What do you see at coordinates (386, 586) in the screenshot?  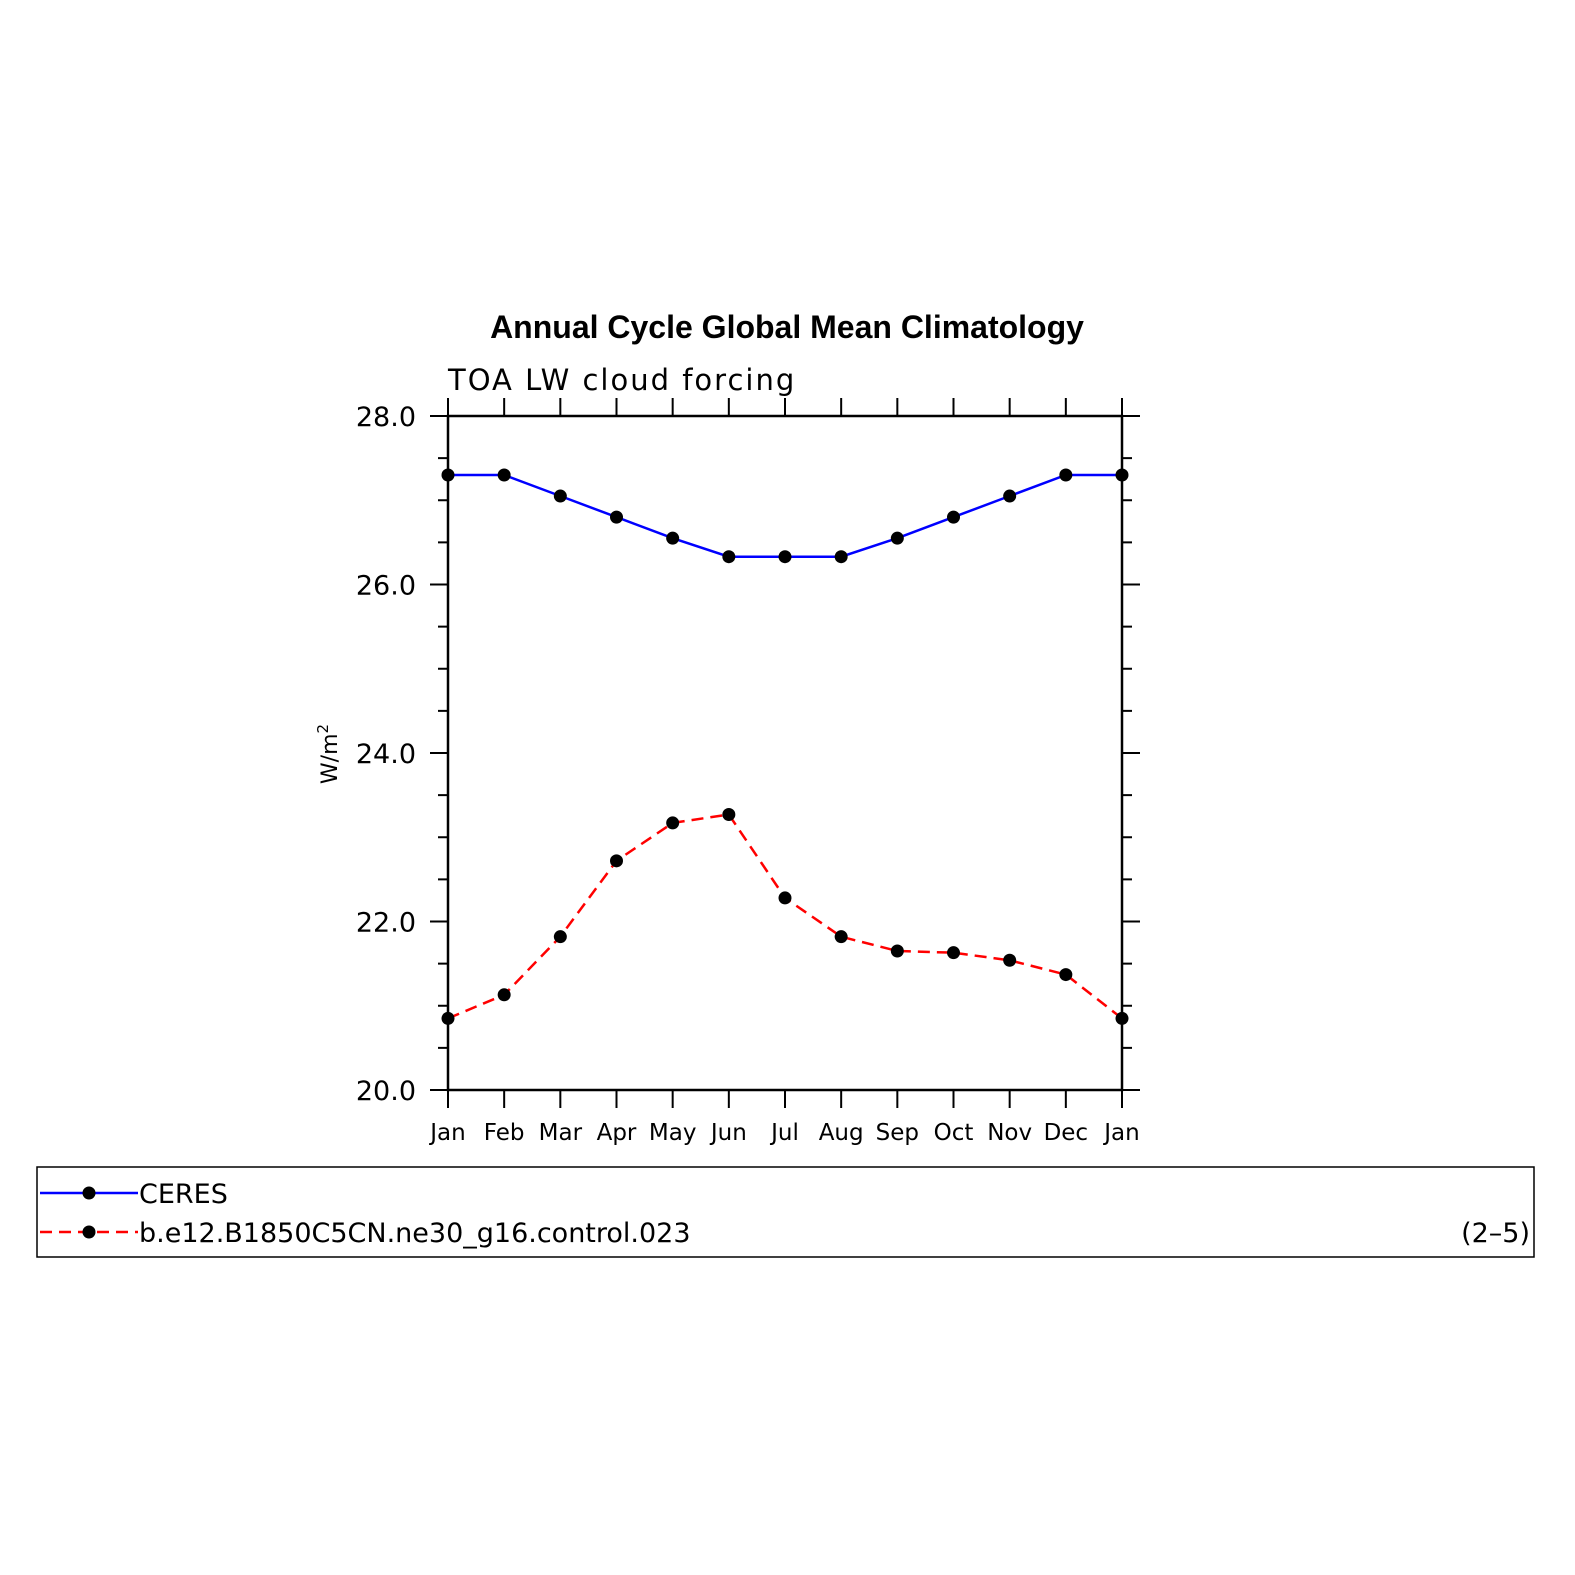 I see `y-tick-label: 26.0` at bounding box center [386, 586].